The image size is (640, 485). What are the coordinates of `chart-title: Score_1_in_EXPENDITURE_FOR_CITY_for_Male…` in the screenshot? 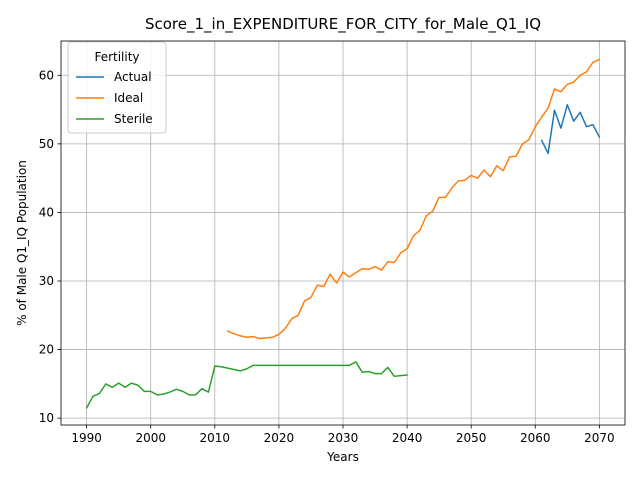 It's located at (343, 24).